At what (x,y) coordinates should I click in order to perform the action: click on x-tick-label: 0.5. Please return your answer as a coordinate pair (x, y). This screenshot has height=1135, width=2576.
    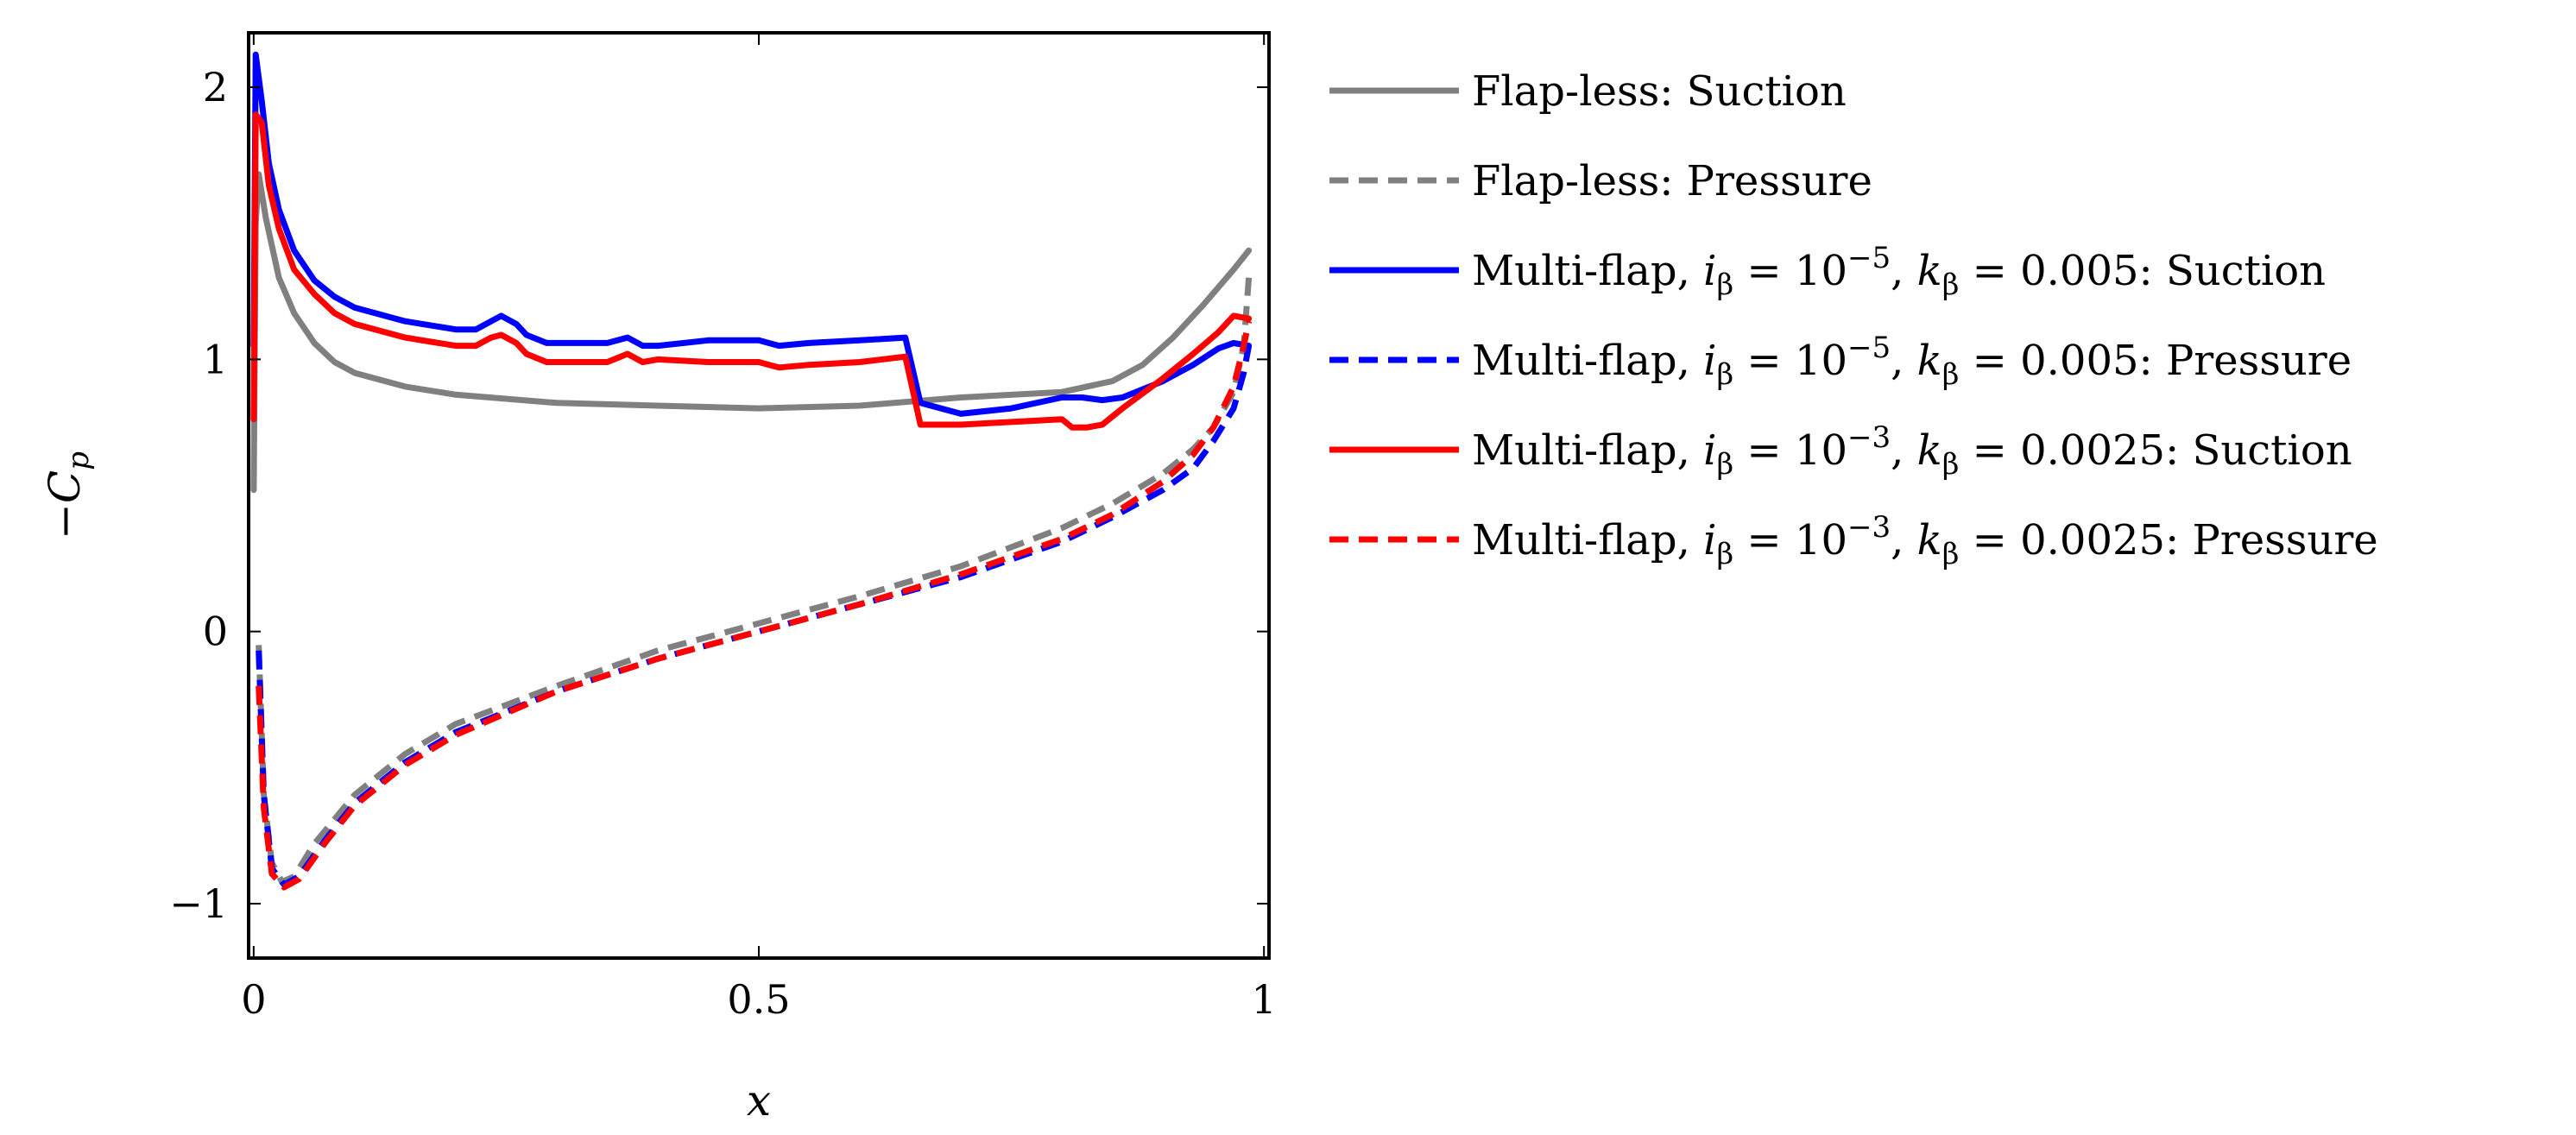
    Looking at the image, I should click on (758, 999).